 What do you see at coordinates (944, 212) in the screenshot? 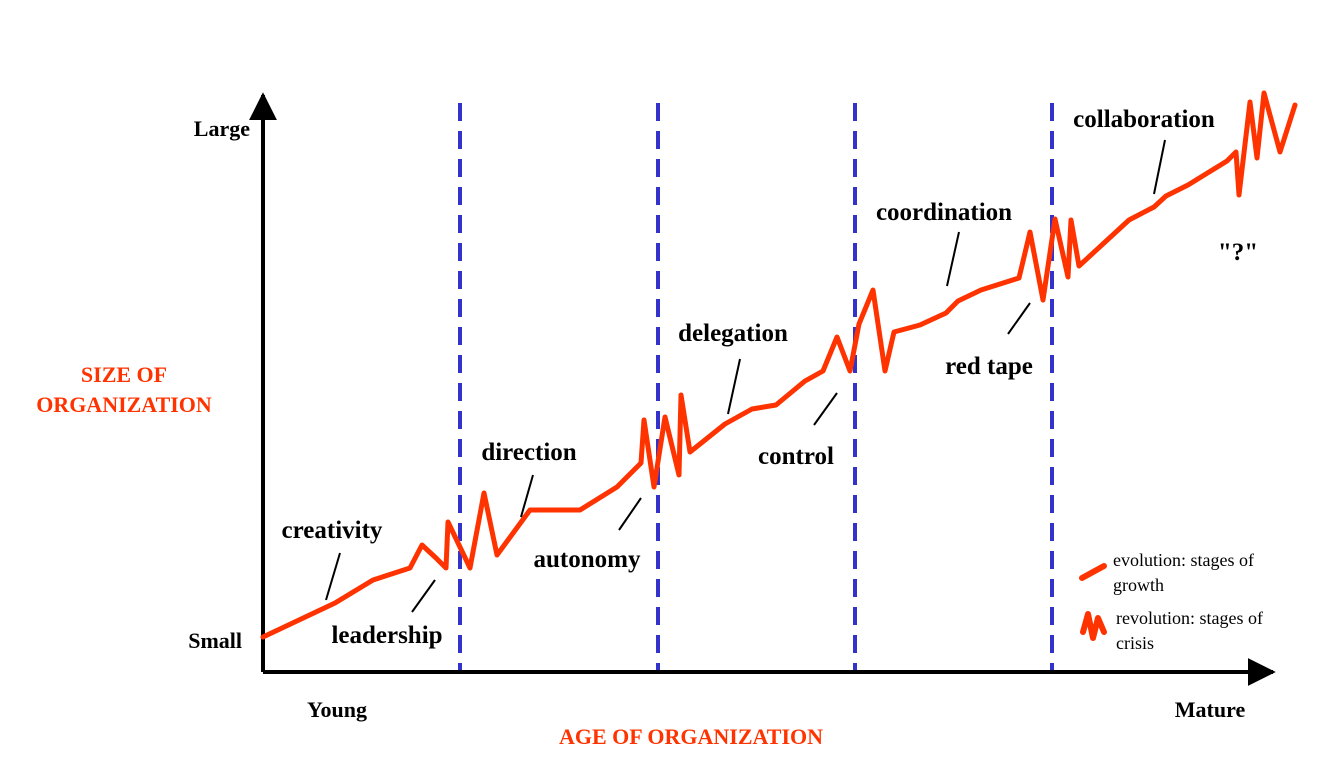
I see `stage-coordination: coordination` at bounding box center [944, 212].